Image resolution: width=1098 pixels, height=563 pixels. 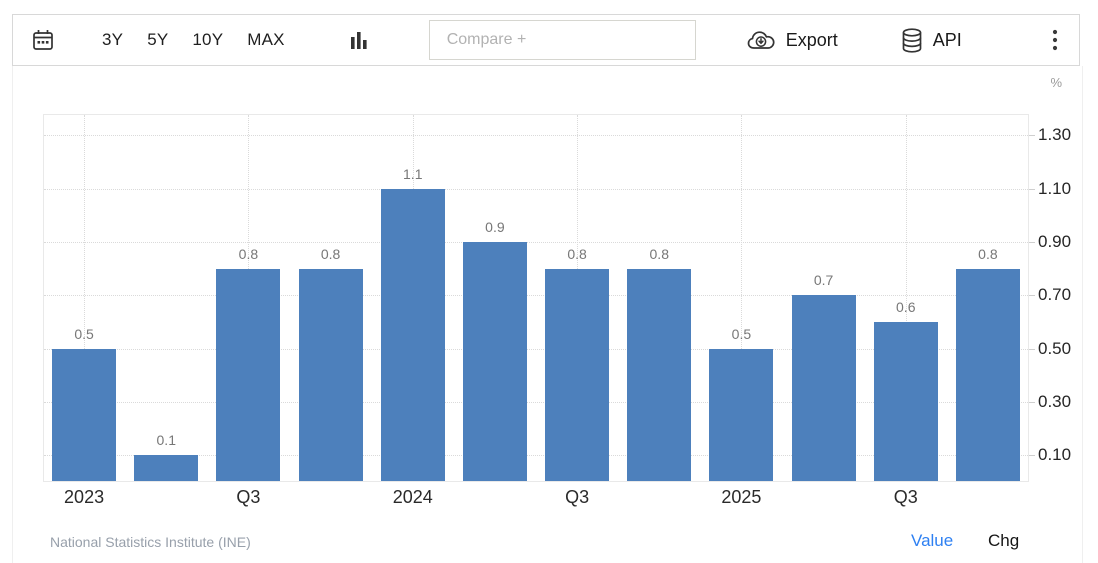 I want to click on y-axis-unit: %, so click(x=1056, y=82).